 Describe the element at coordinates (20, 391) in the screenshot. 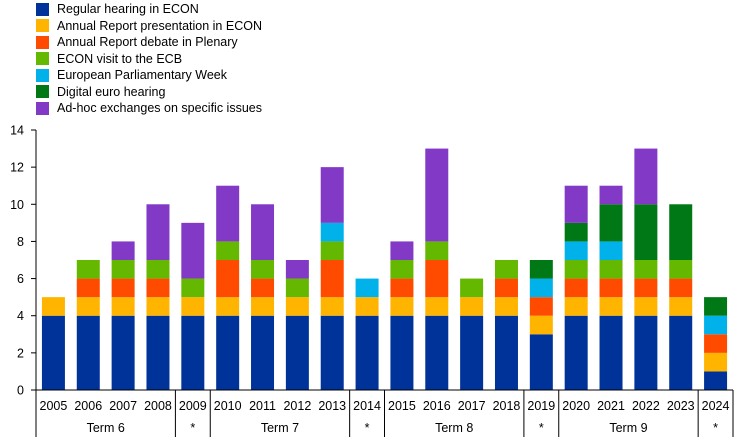

I see `y-tick-label: 0` at that location.